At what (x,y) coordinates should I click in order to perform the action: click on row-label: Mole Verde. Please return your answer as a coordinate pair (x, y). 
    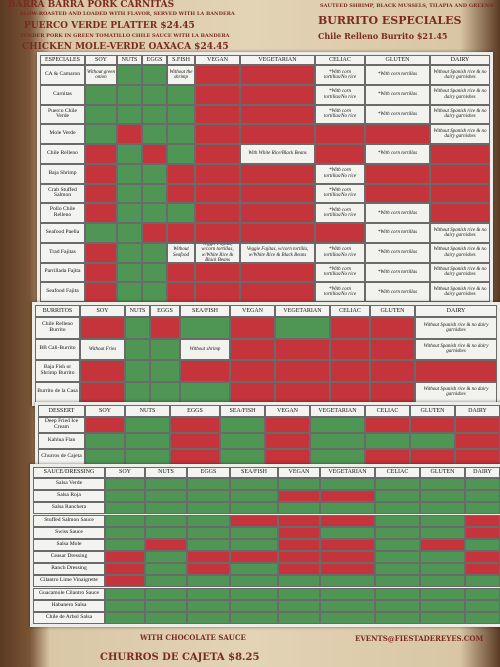
    Looking at the image, I should click on (62, 134).